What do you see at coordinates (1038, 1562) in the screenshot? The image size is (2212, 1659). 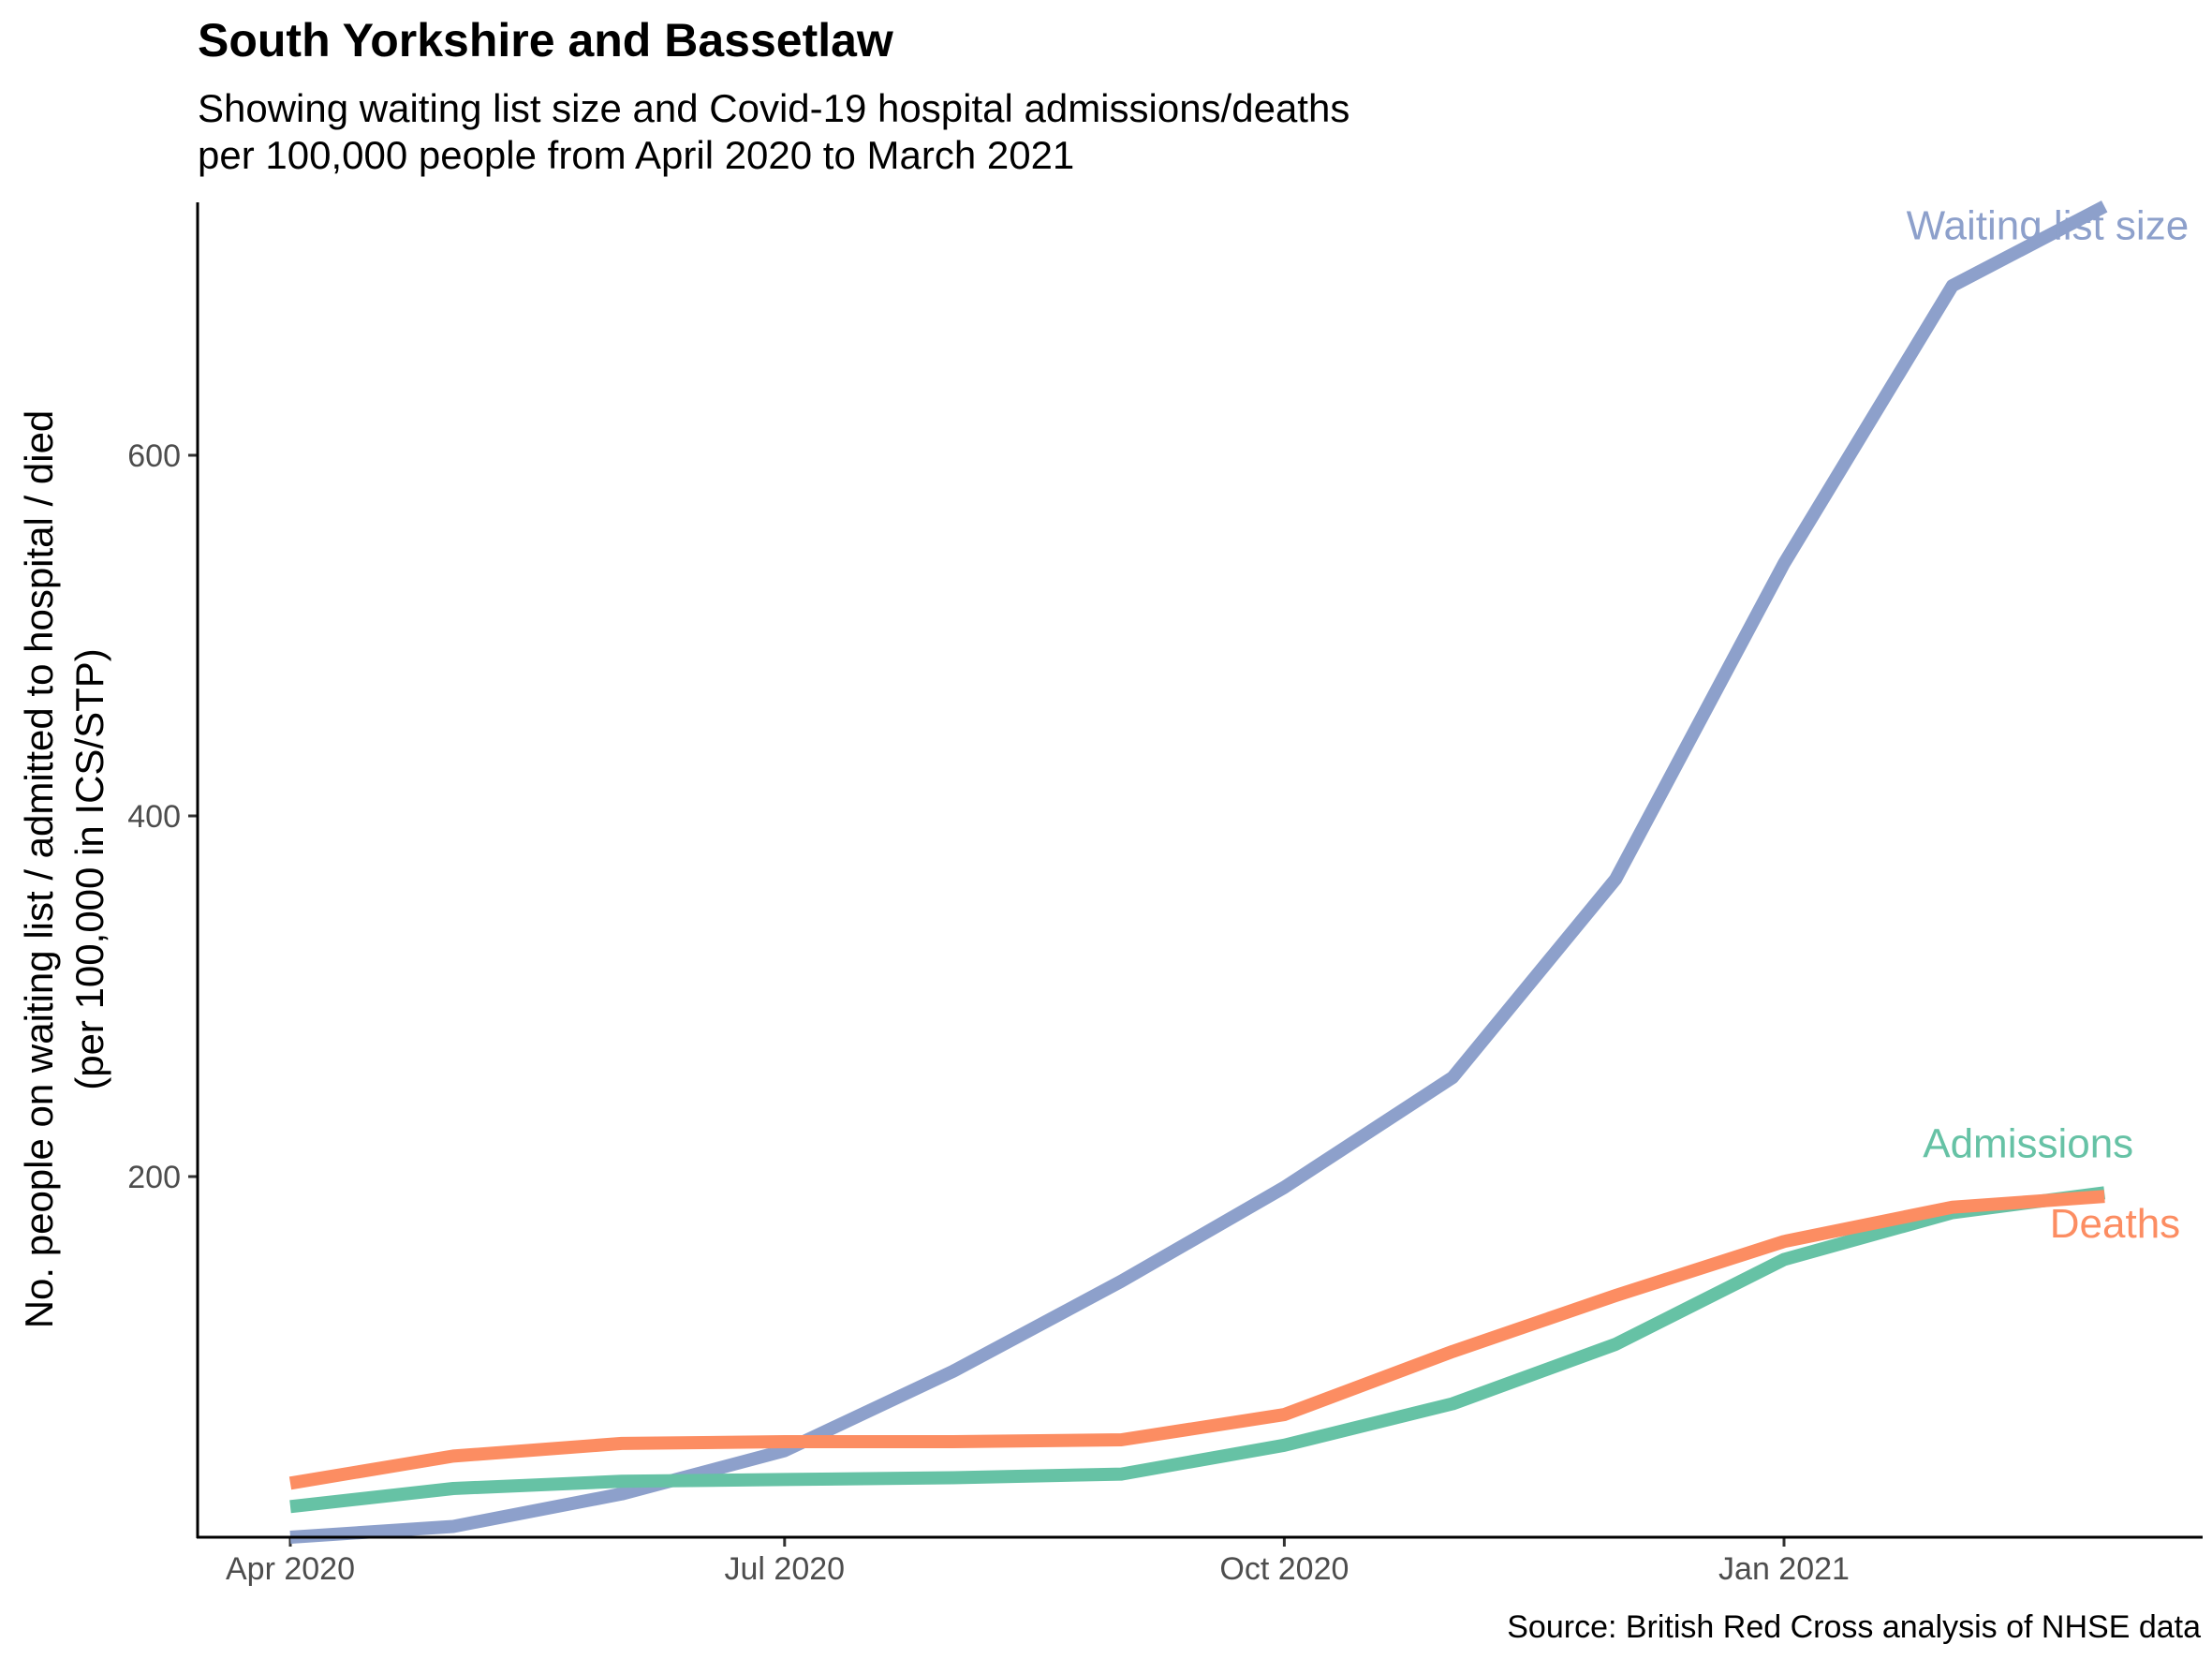 I see `x-axis-ticks: Apr 2020 Jul 2020 Oct 2020 Jan 2021` at bounding box center [1038, 1562].